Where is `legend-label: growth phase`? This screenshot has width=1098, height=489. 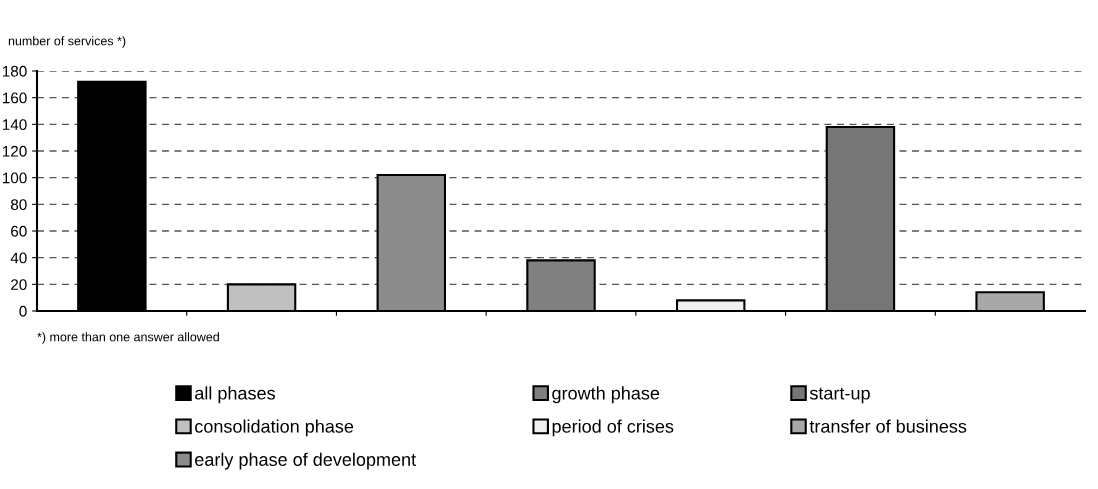
legend-label: growth phase is located at coordinates (606, 395).